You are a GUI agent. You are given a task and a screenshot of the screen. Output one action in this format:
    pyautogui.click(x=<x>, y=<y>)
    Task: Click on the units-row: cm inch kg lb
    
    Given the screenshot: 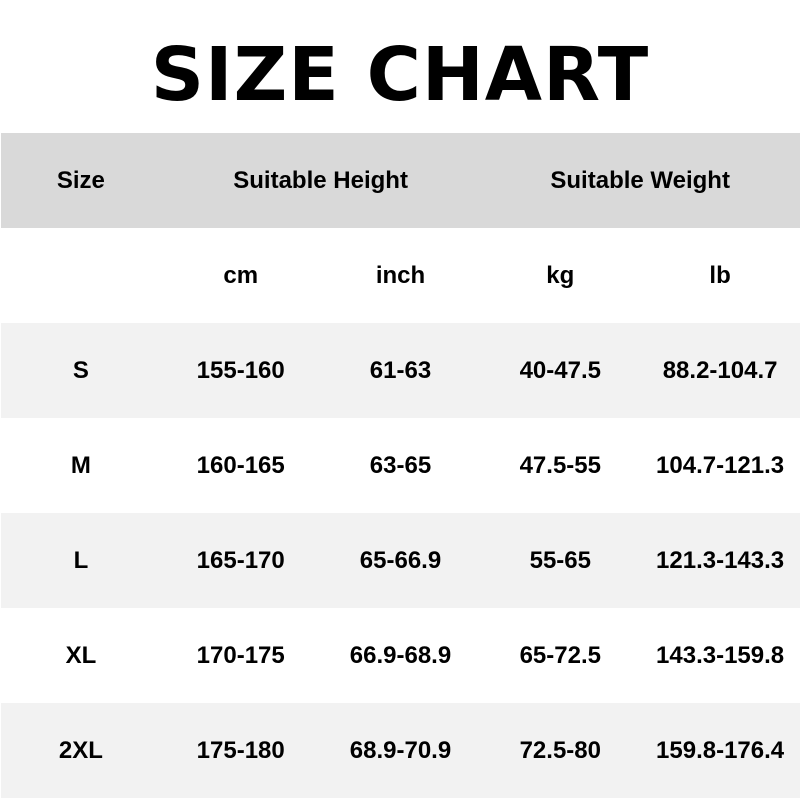 What is the action you would take?
    pyautogui.click(x=400, y=275)
    